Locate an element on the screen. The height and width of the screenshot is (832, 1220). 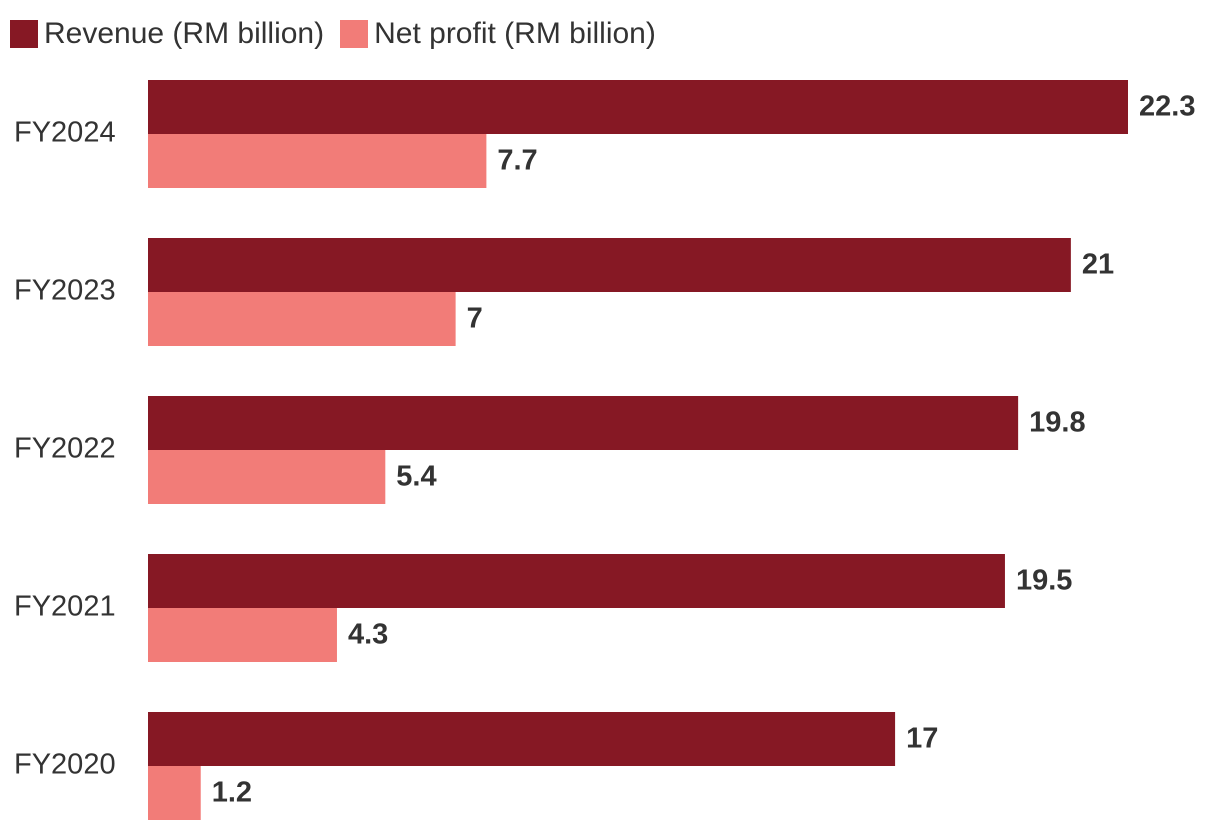
category-label-fy2020: FY2020 is located at coordinates (65, 765).